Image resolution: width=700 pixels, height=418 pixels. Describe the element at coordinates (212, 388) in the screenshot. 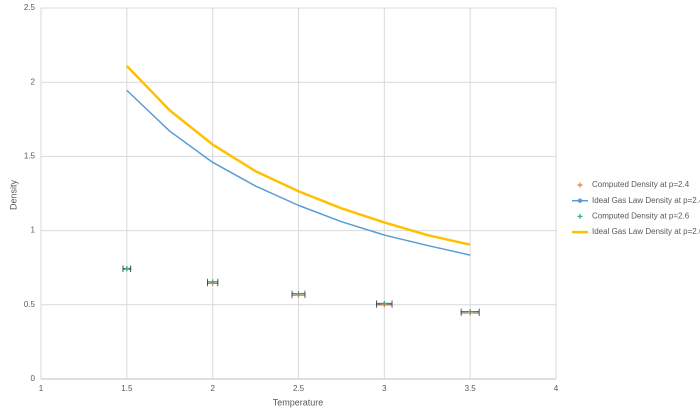

I see `x-tick-label: 2` at that location.